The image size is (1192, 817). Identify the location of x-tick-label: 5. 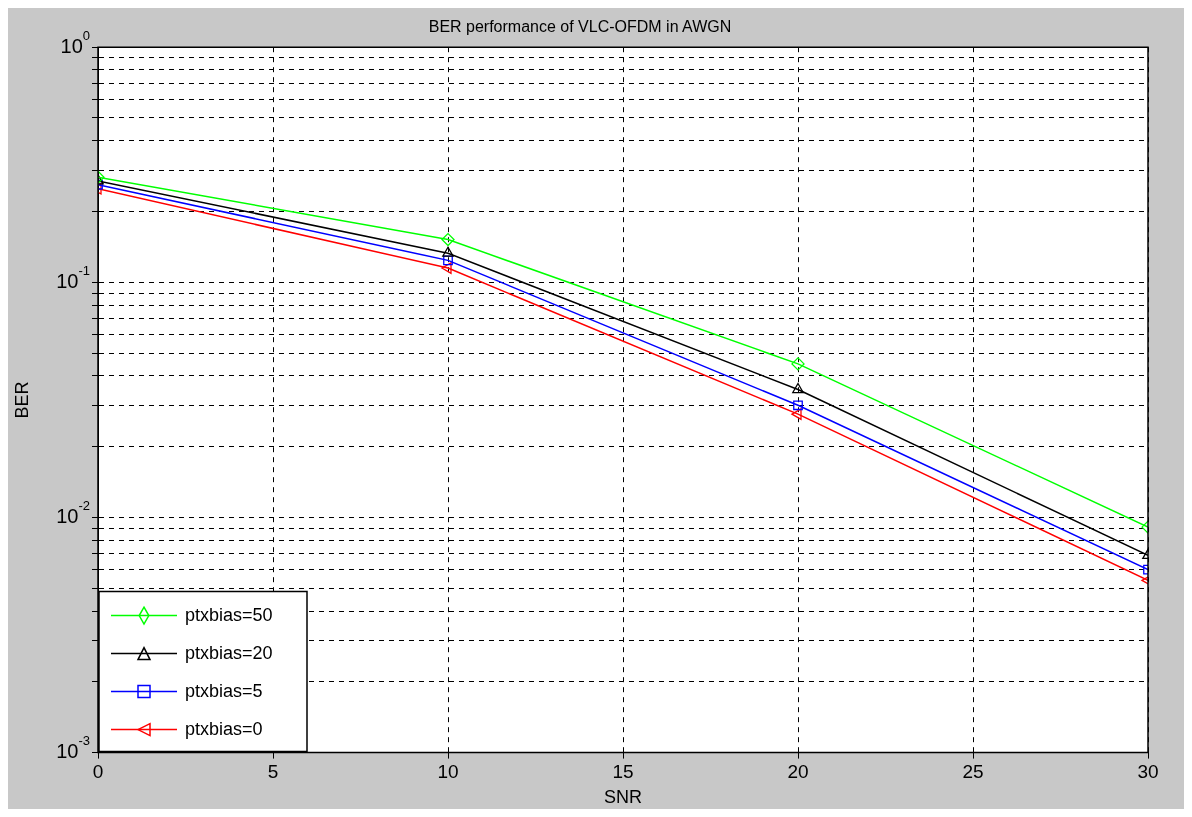
(273, 772).